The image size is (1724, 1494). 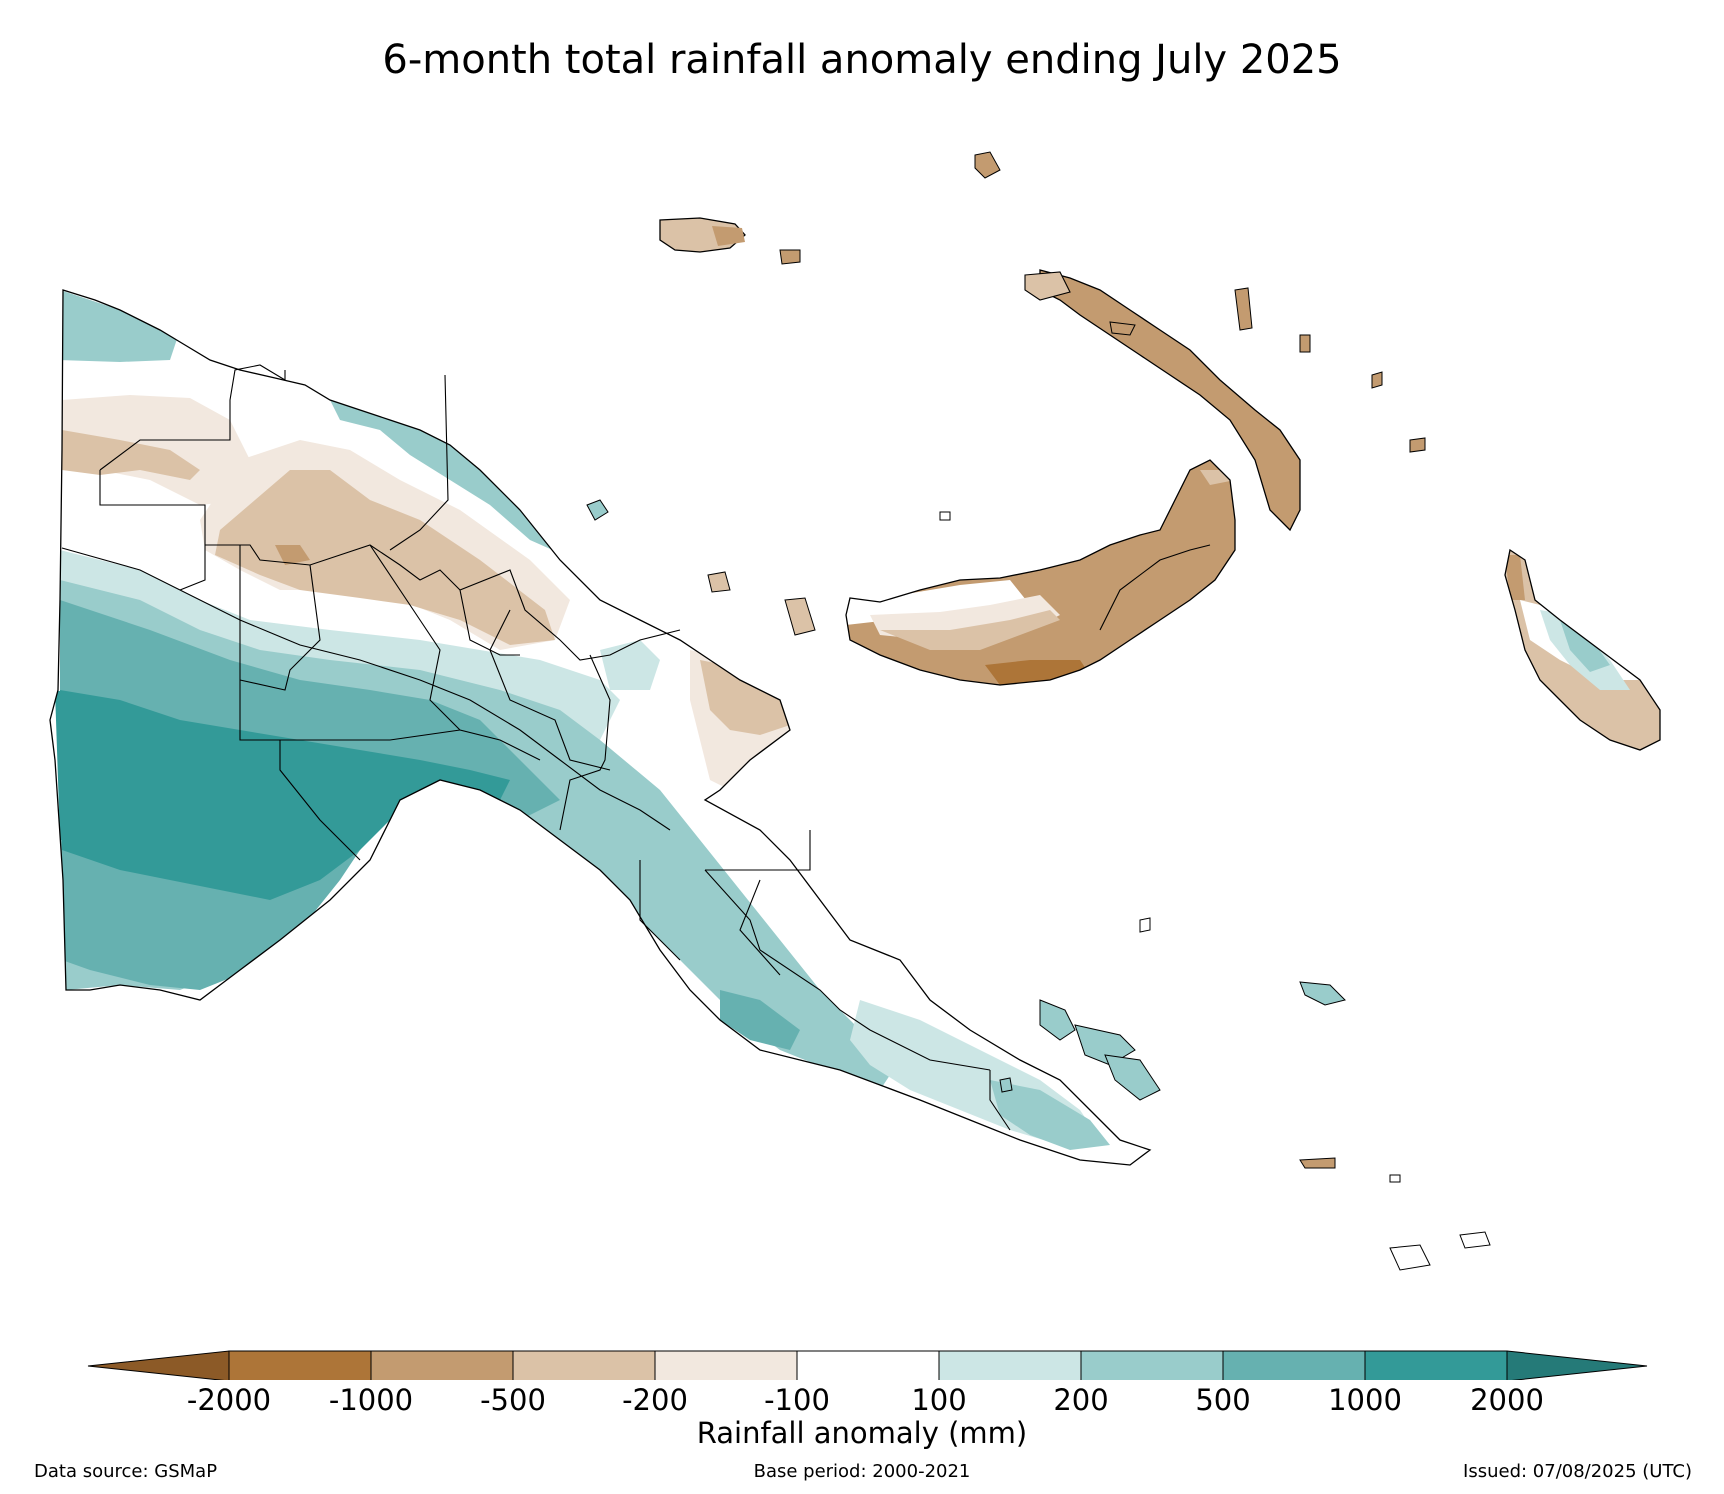 I want to click on cb-seg-neg1000-neg500, so click(x=442, y=1365).